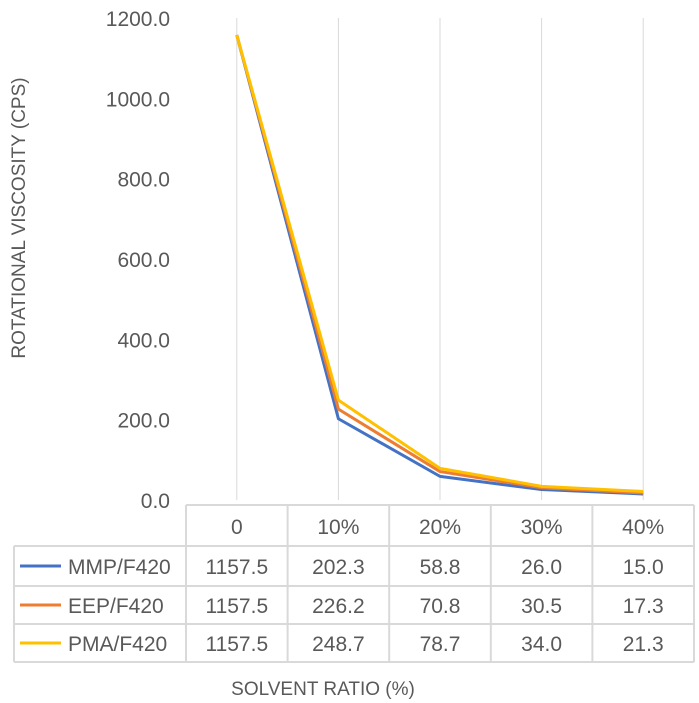 This screenshot has height=703, width=699. I want to click on x-category-label: 0, so click(237, 527).